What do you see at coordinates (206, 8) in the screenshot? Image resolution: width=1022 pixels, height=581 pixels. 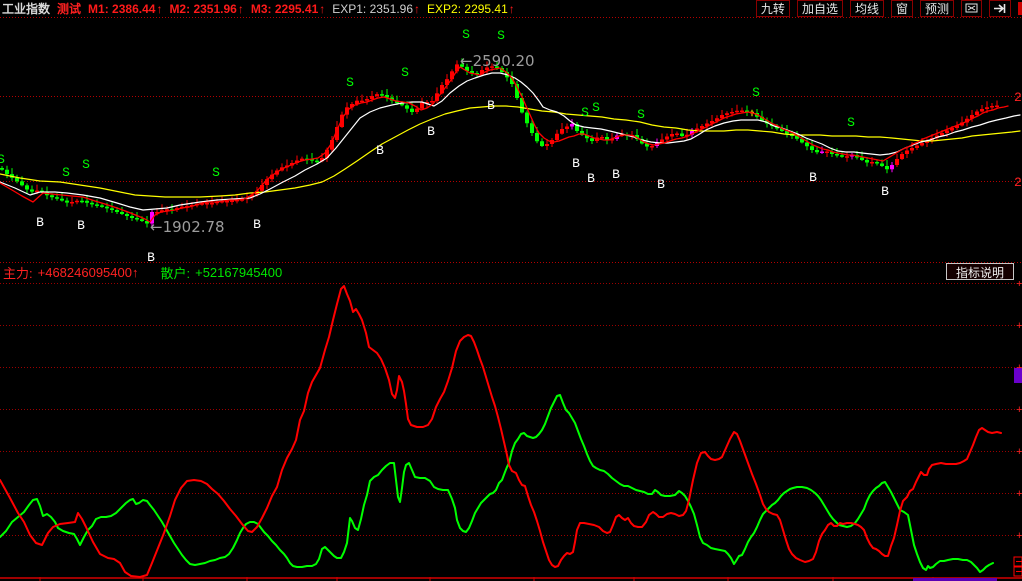 I see `m2-value: M2: 2351.96↑` at bounding box center [206, 8].